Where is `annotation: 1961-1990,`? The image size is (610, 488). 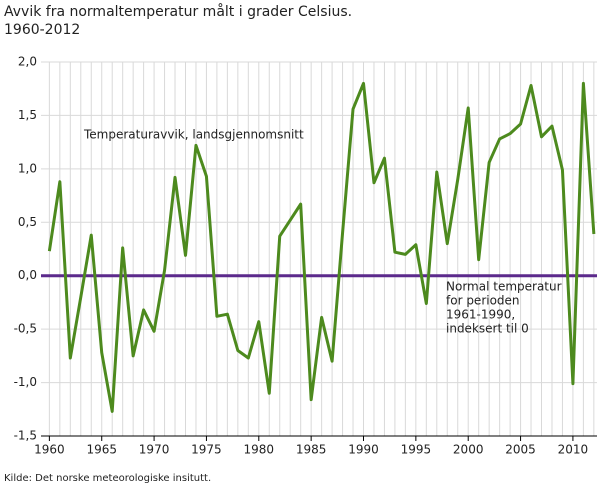 annotation: 1961-1990, is located at coordinates (480, 315).